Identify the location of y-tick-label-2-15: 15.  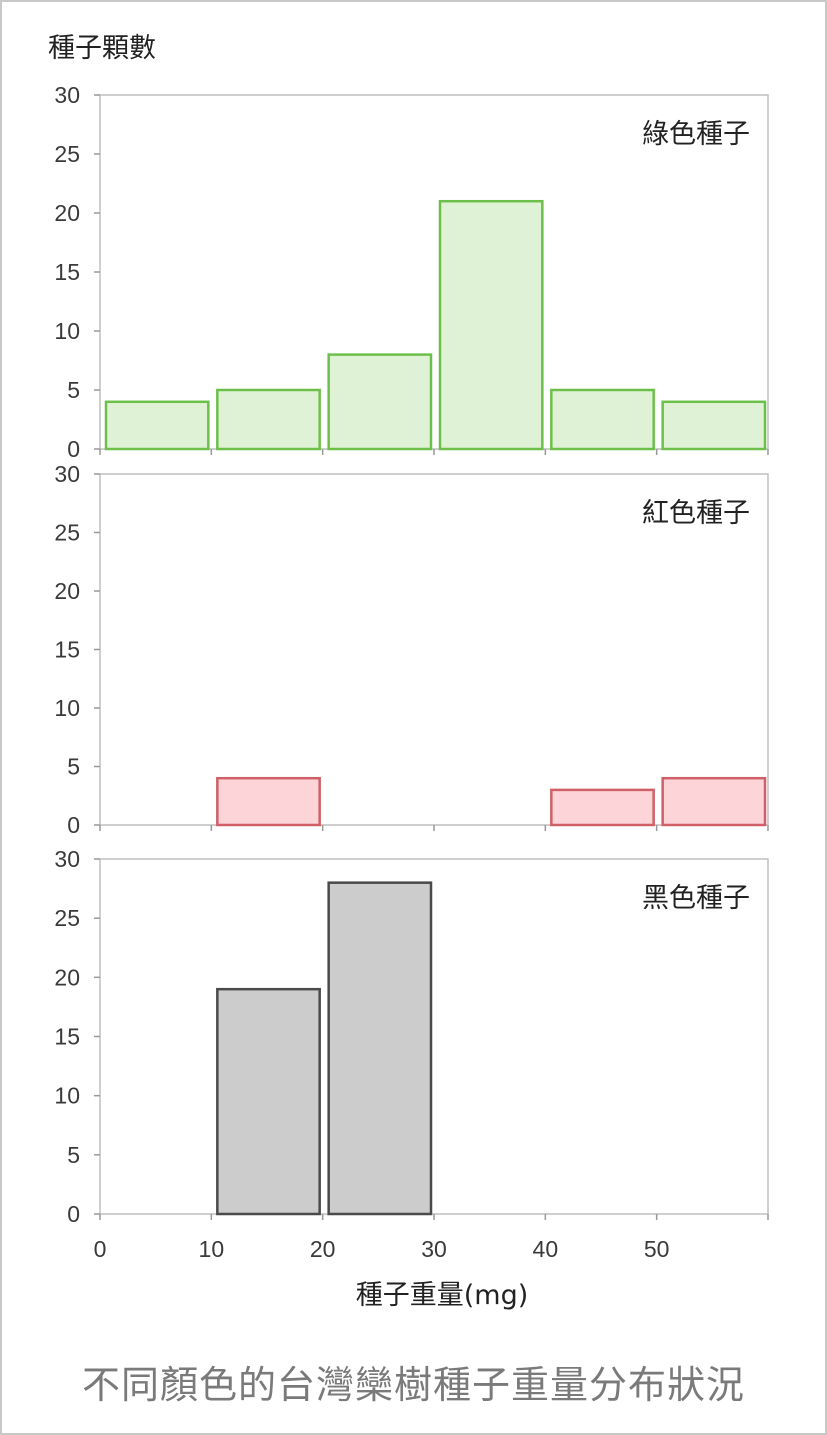
(67, 1037).